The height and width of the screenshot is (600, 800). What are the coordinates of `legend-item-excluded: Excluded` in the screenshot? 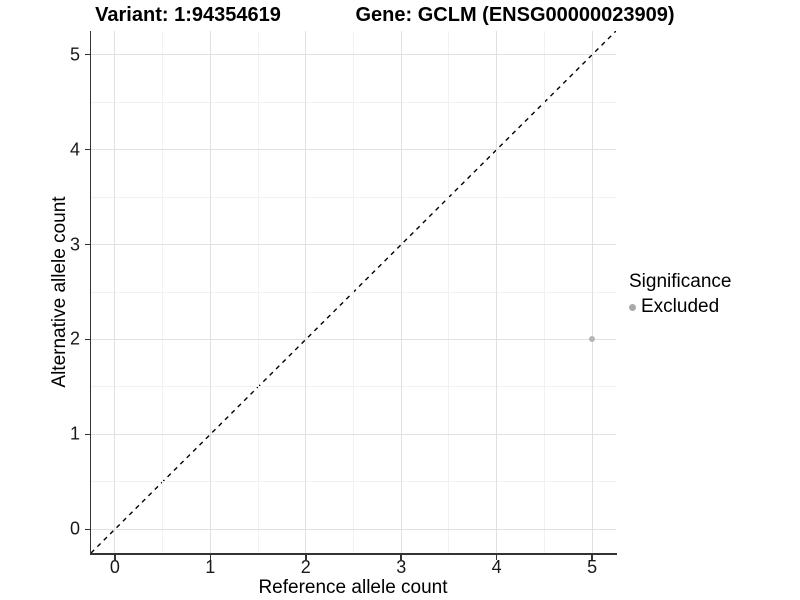 It's located at (680, 307).